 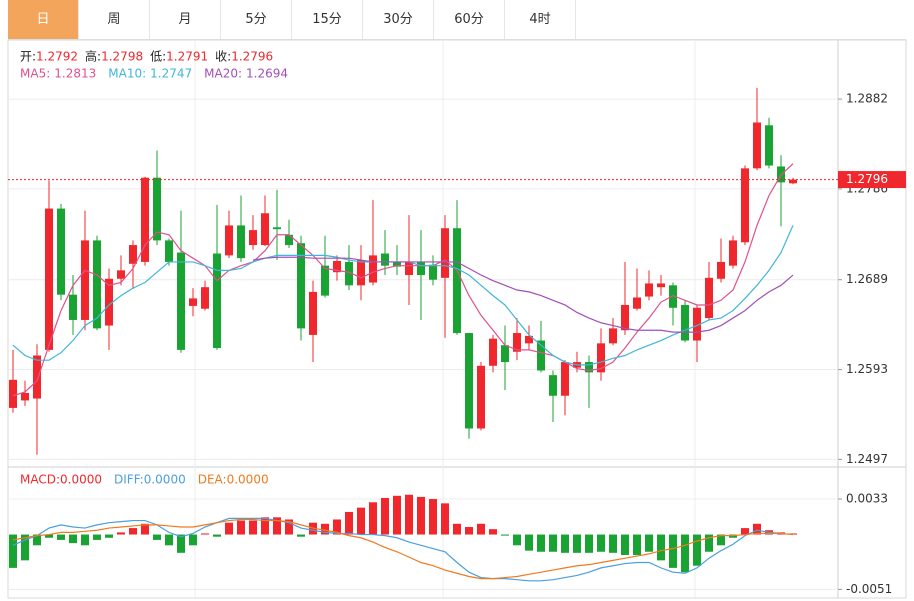 I want to click on macd-line, so click(x=403, y=549).